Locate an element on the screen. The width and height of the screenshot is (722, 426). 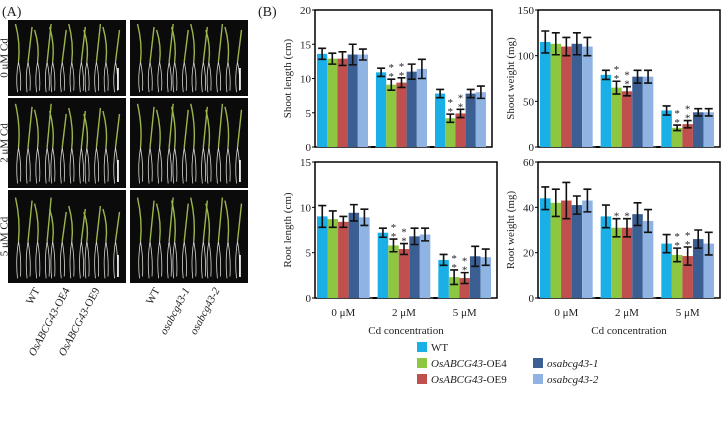
legend-label-italic: osabcg43-1 is located at coordinates (572, 364).